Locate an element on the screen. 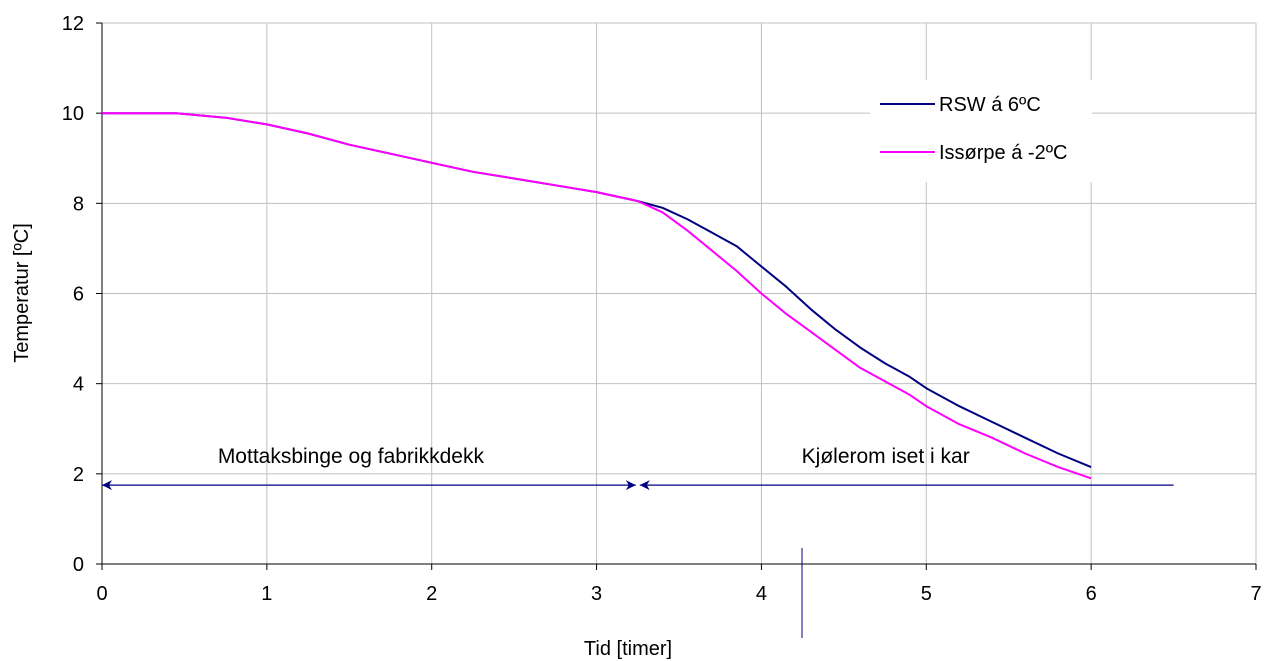 The image size is (1265, 661). x-axis-label: Tid [timer] is located at coordinates (628, 649).